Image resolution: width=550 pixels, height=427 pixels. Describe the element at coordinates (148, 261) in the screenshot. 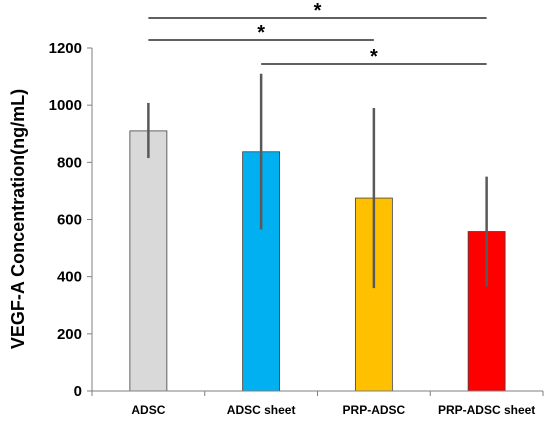

I see `bar` at that location.